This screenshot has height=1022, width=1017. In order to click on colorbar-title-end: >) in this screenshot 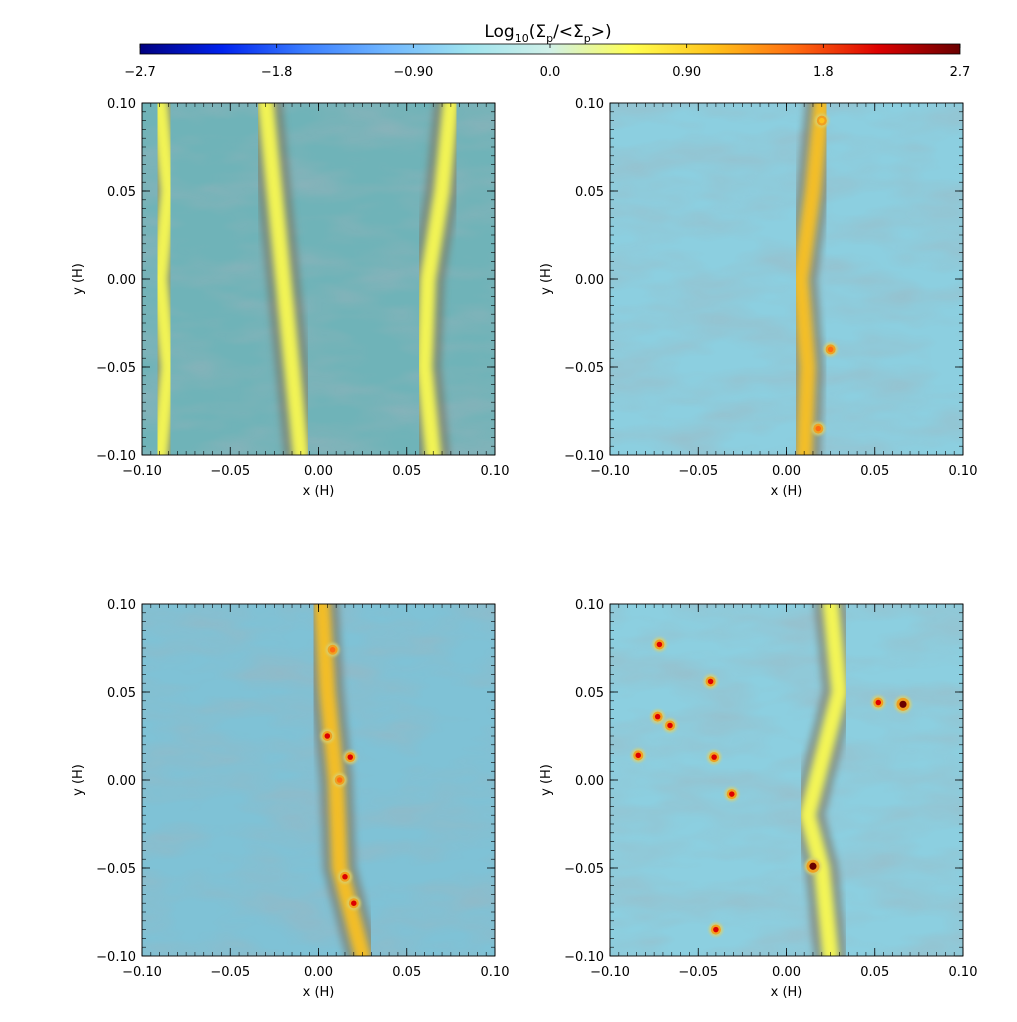, I will do `click(601, 32)`.